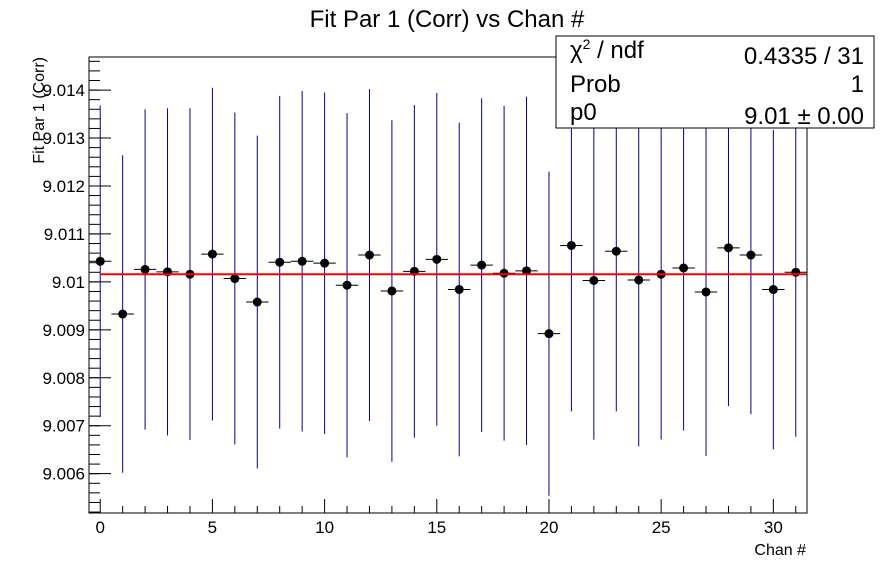 This screenshot has width=896, height=572. Describe the element at coordinates (63, 330) in the screenshot. I see `y-tick-label: 9.009` at that location.